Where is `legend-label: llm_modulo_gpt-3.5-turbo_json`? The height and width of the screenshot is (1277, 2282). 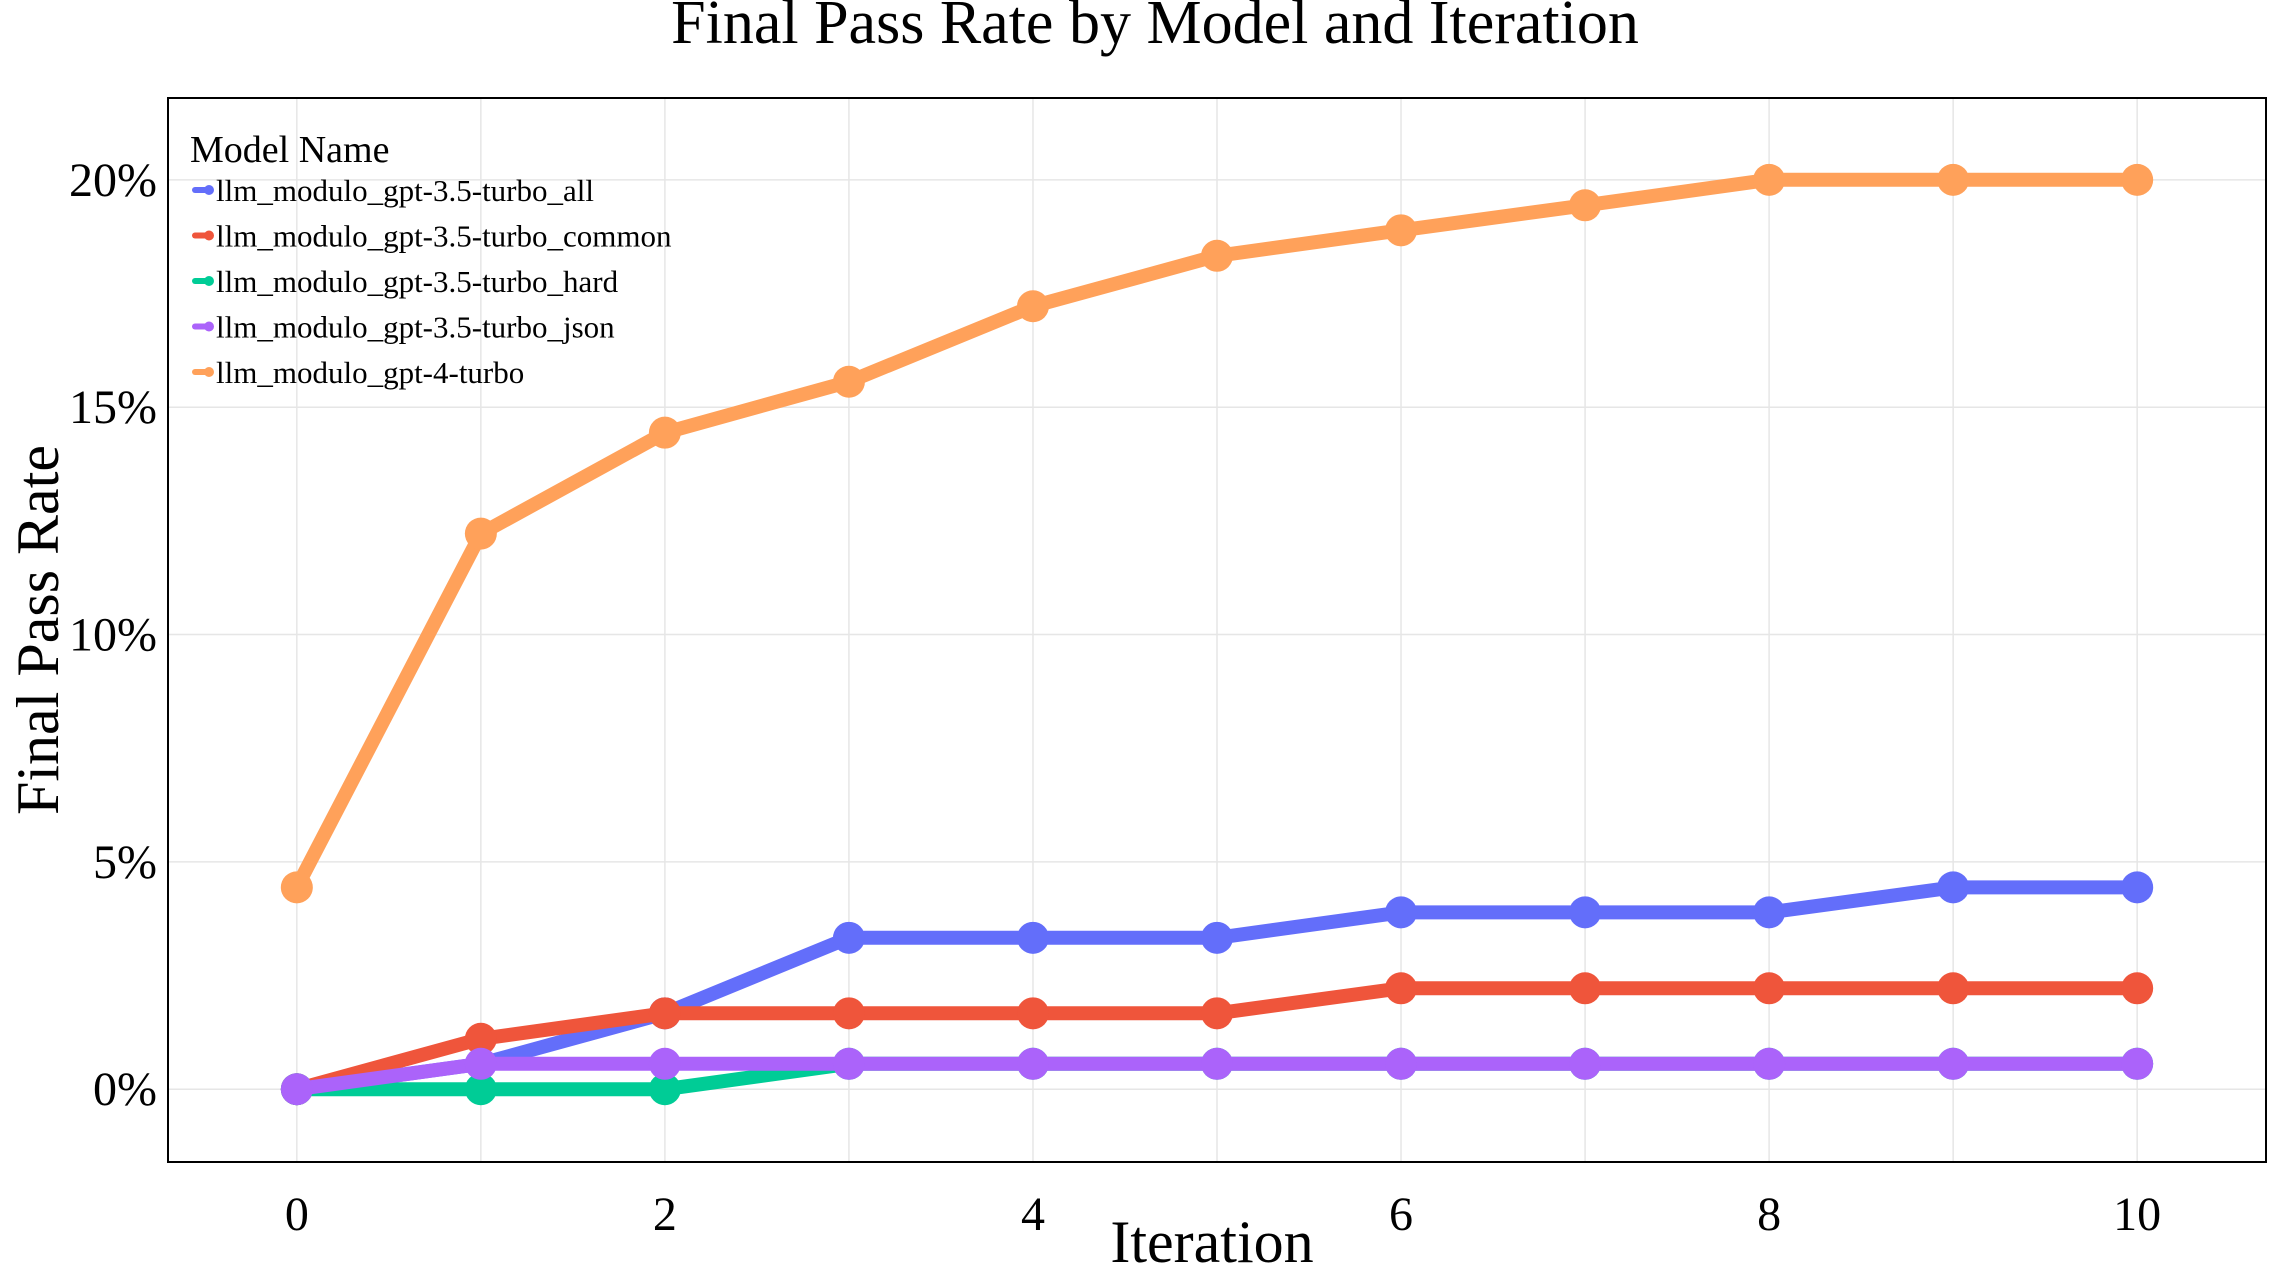
legend-label: llm_modulo_gpt-3.5-turbo_json is located at coordinates (415, 327).